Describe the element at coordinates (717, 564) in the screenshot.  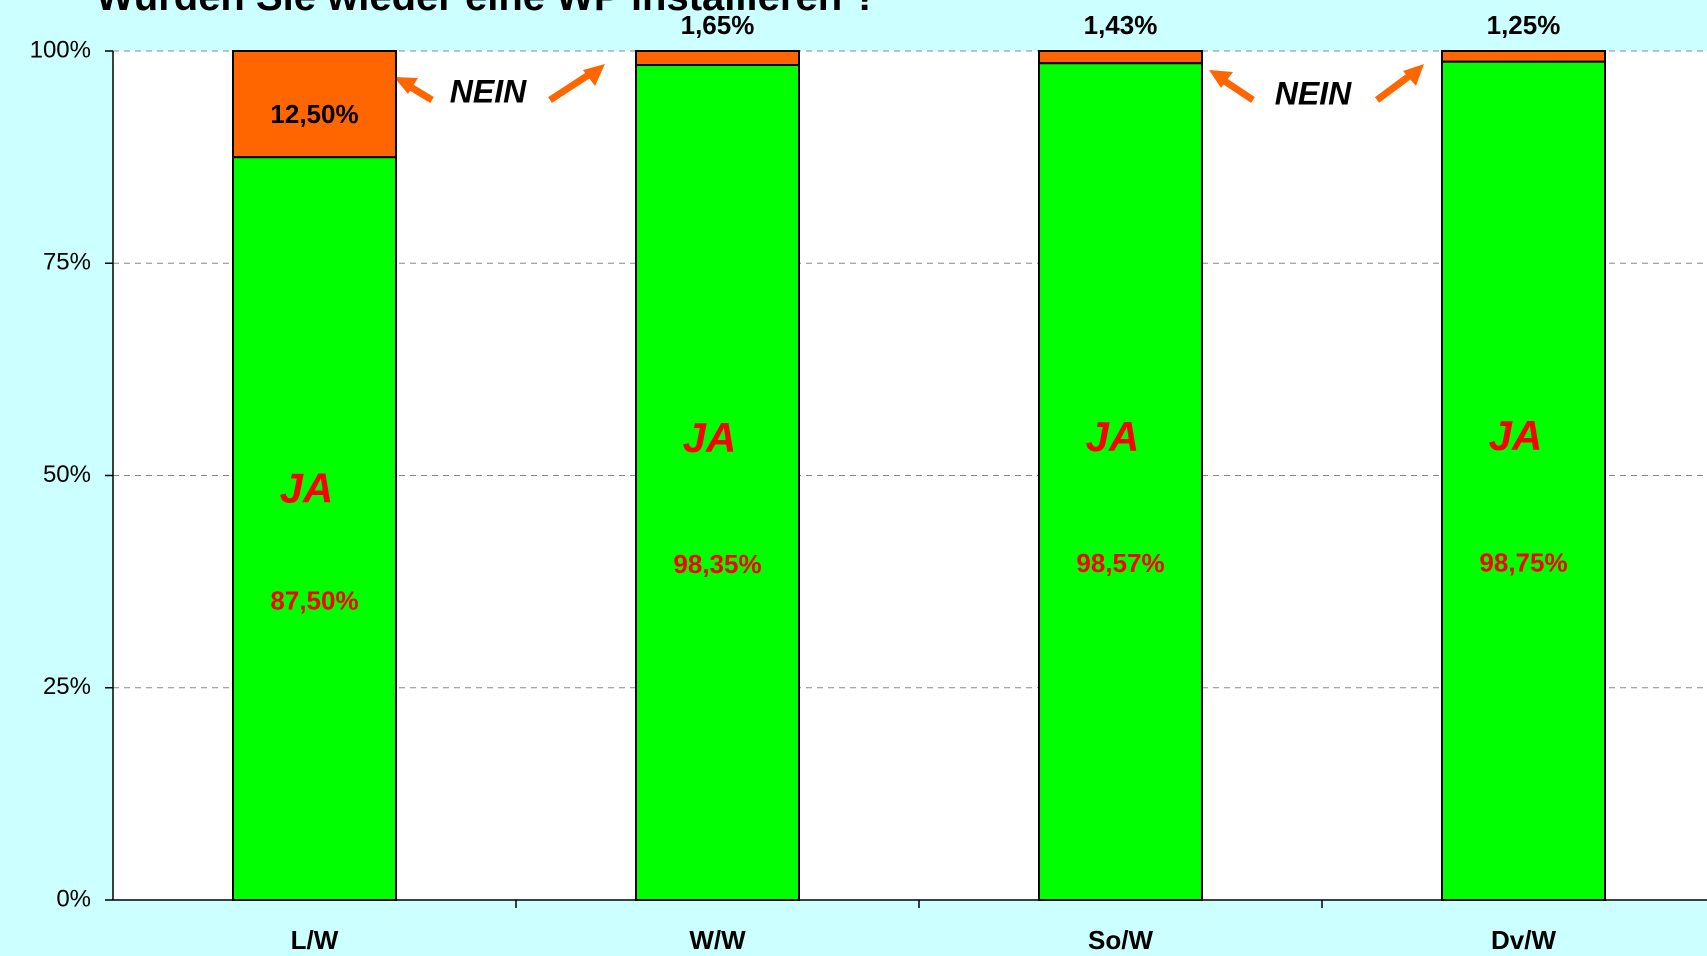
I see `value-label: 98,35%` at that location.